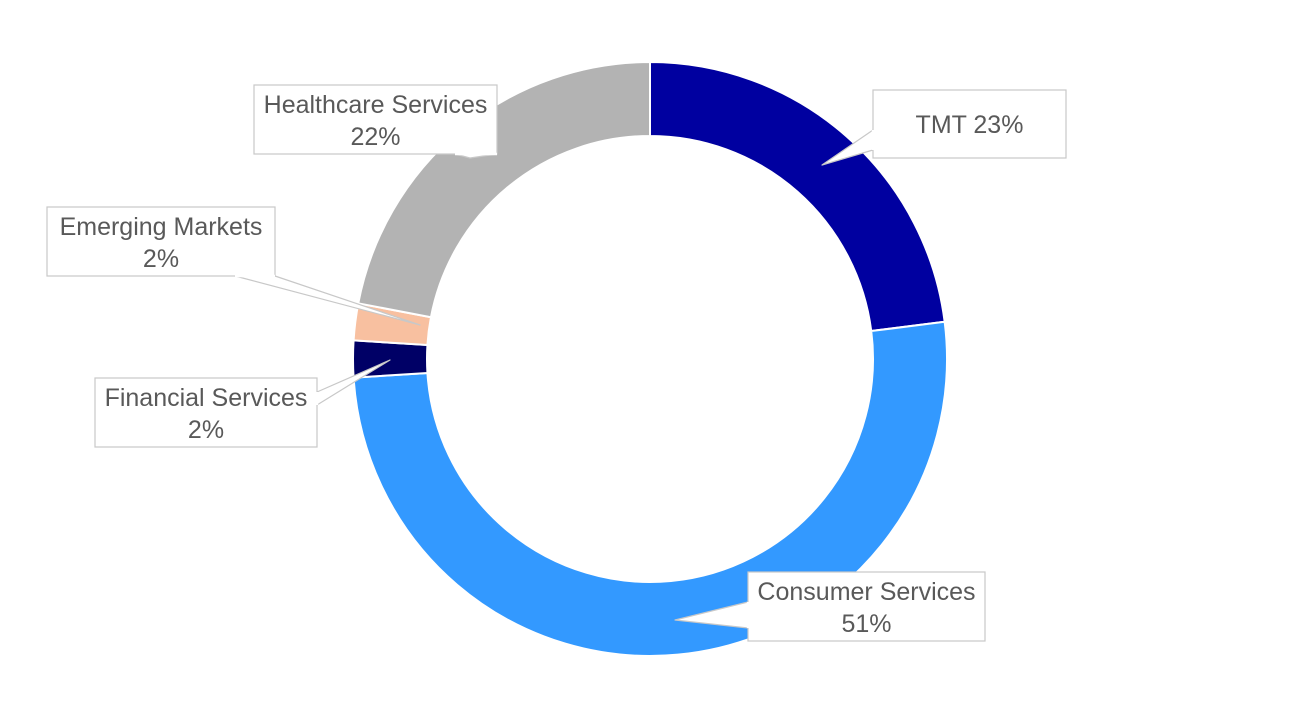 The height and width of the screenshot is (719, 1300). I want to click on callout-category: Healthcare Services, so click(376, 105).